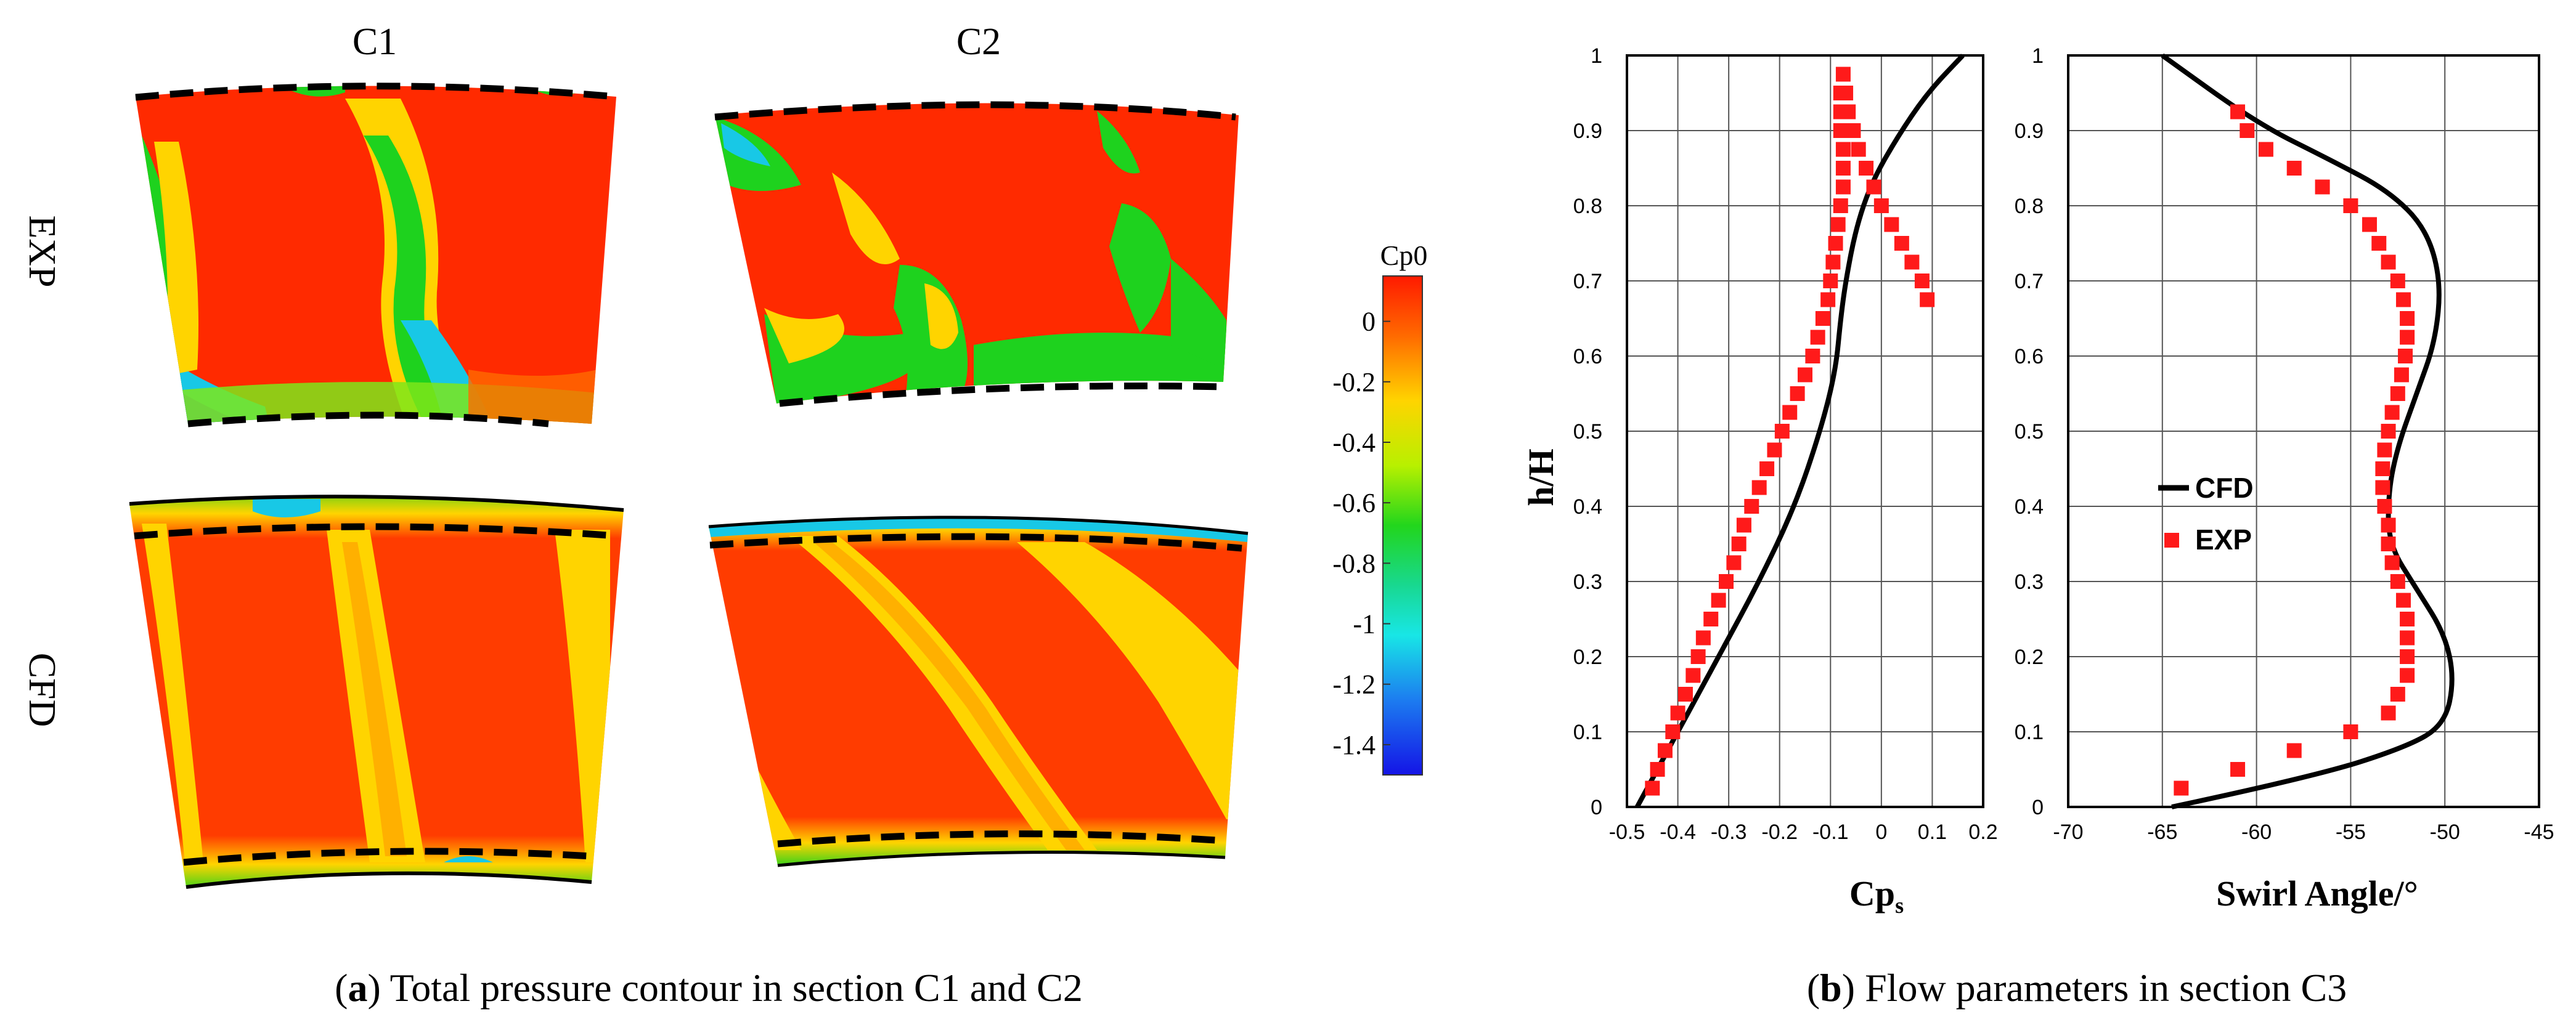 Image resolution: width=2576 pixels, height=1025 pixels. I want to click on colorbar-tick-label: -1, so click(1364, 624).